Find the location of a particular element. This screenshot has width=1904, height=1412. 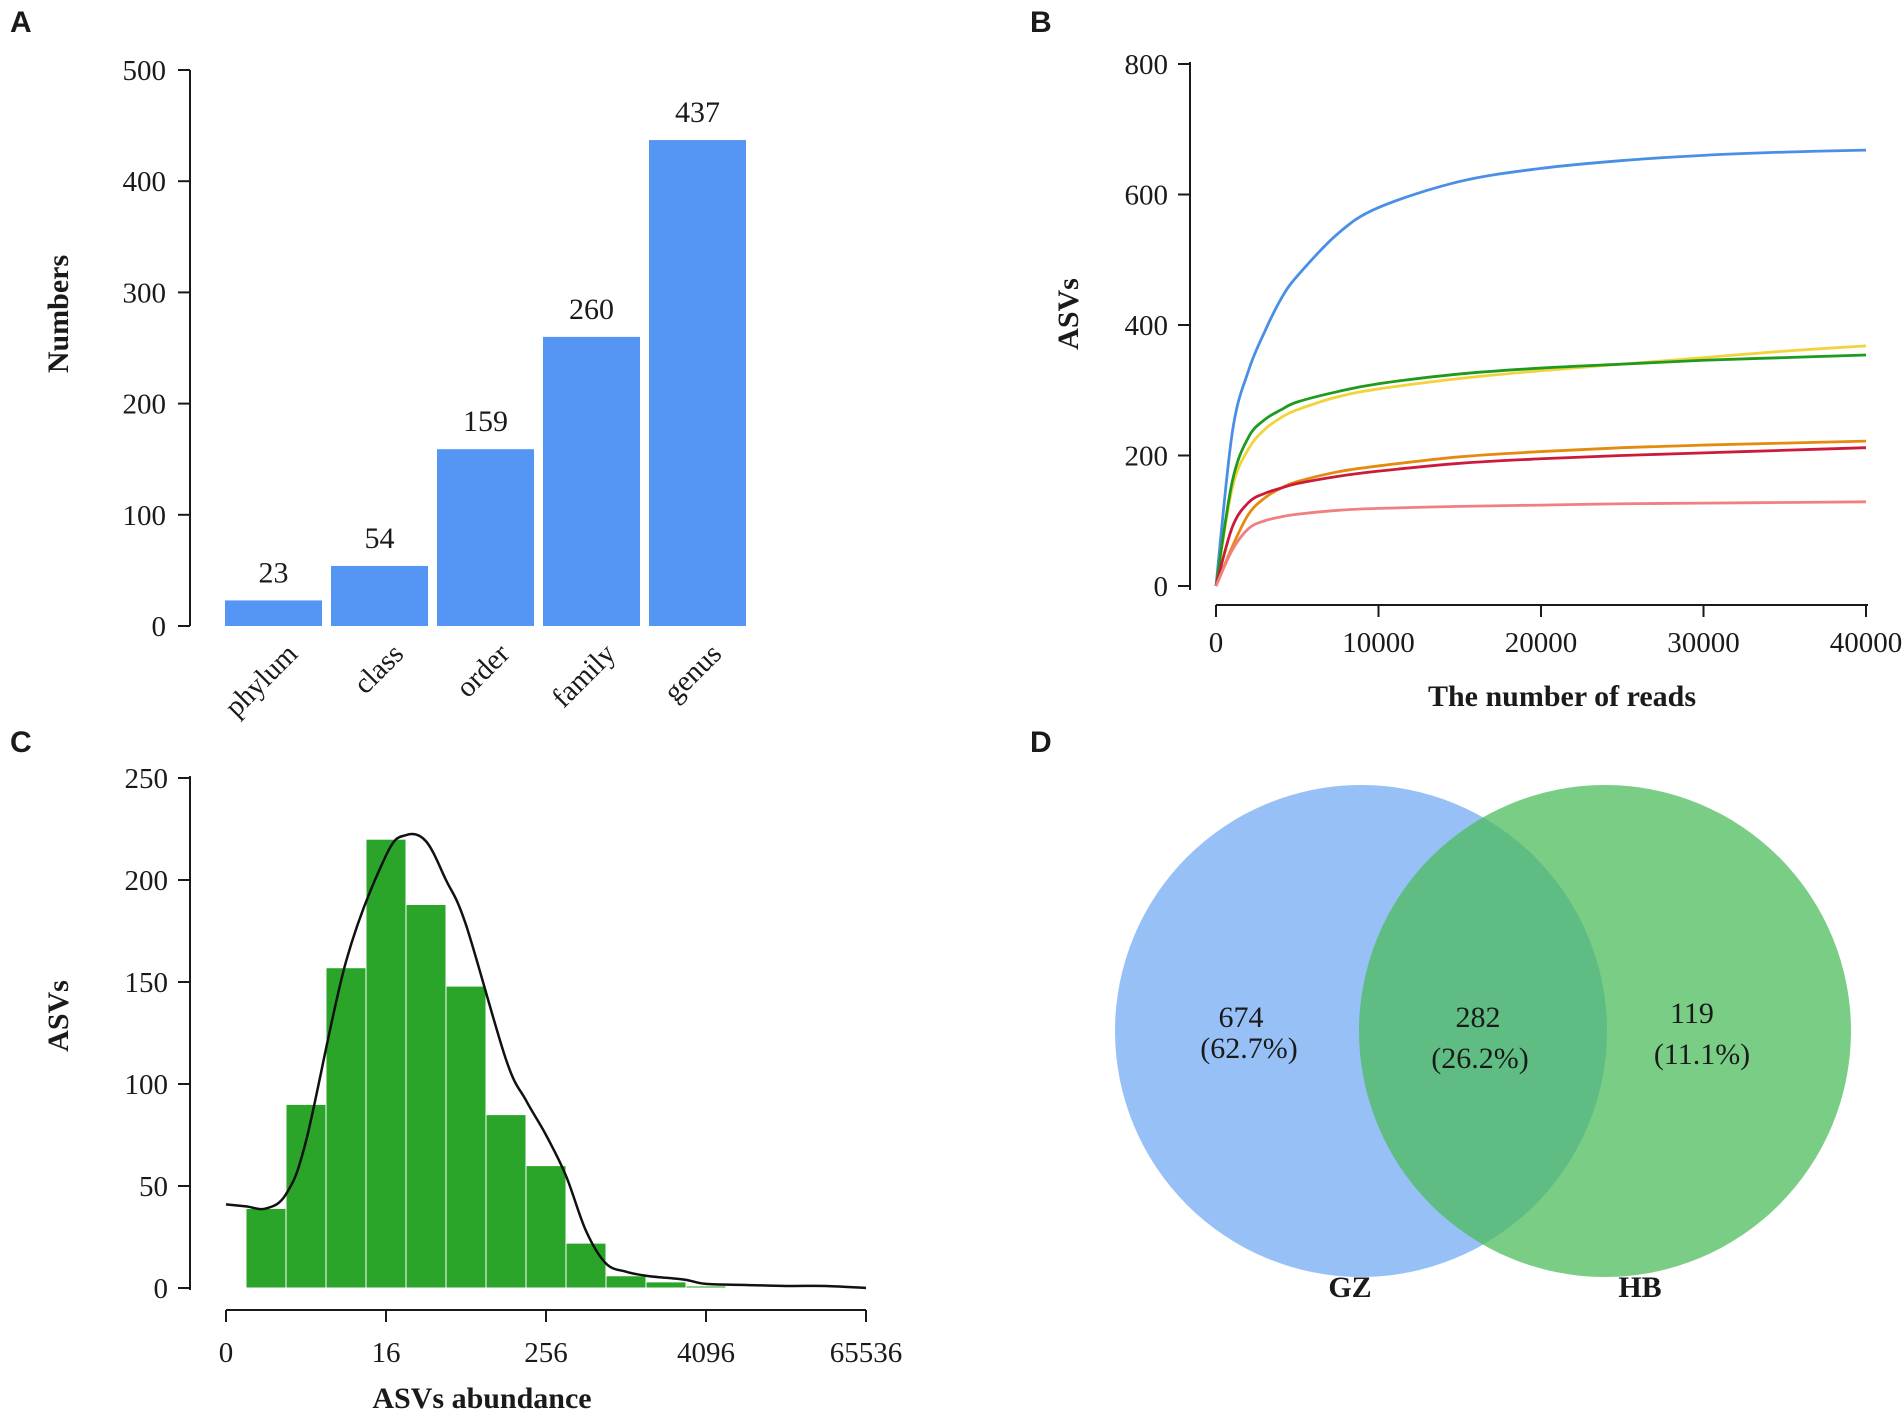

panel-b-series-blue is located at coordinates (1540, 367).